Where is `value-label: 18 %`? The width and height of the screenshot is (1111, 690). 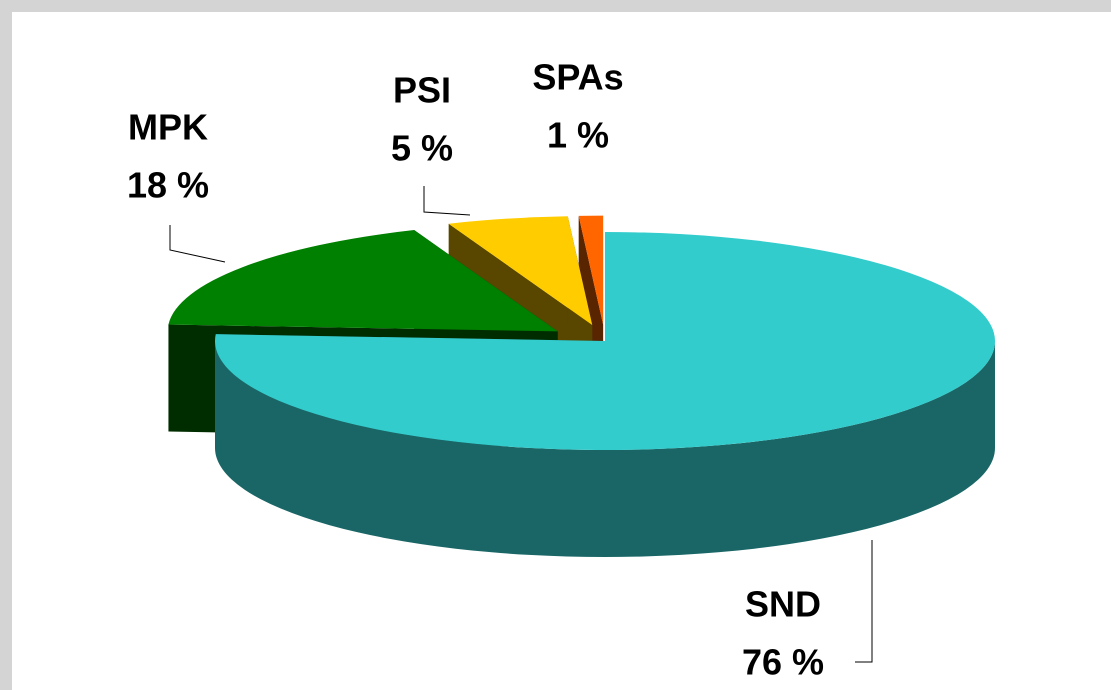
value-label: 18 % is located at coordinates (168, 185).